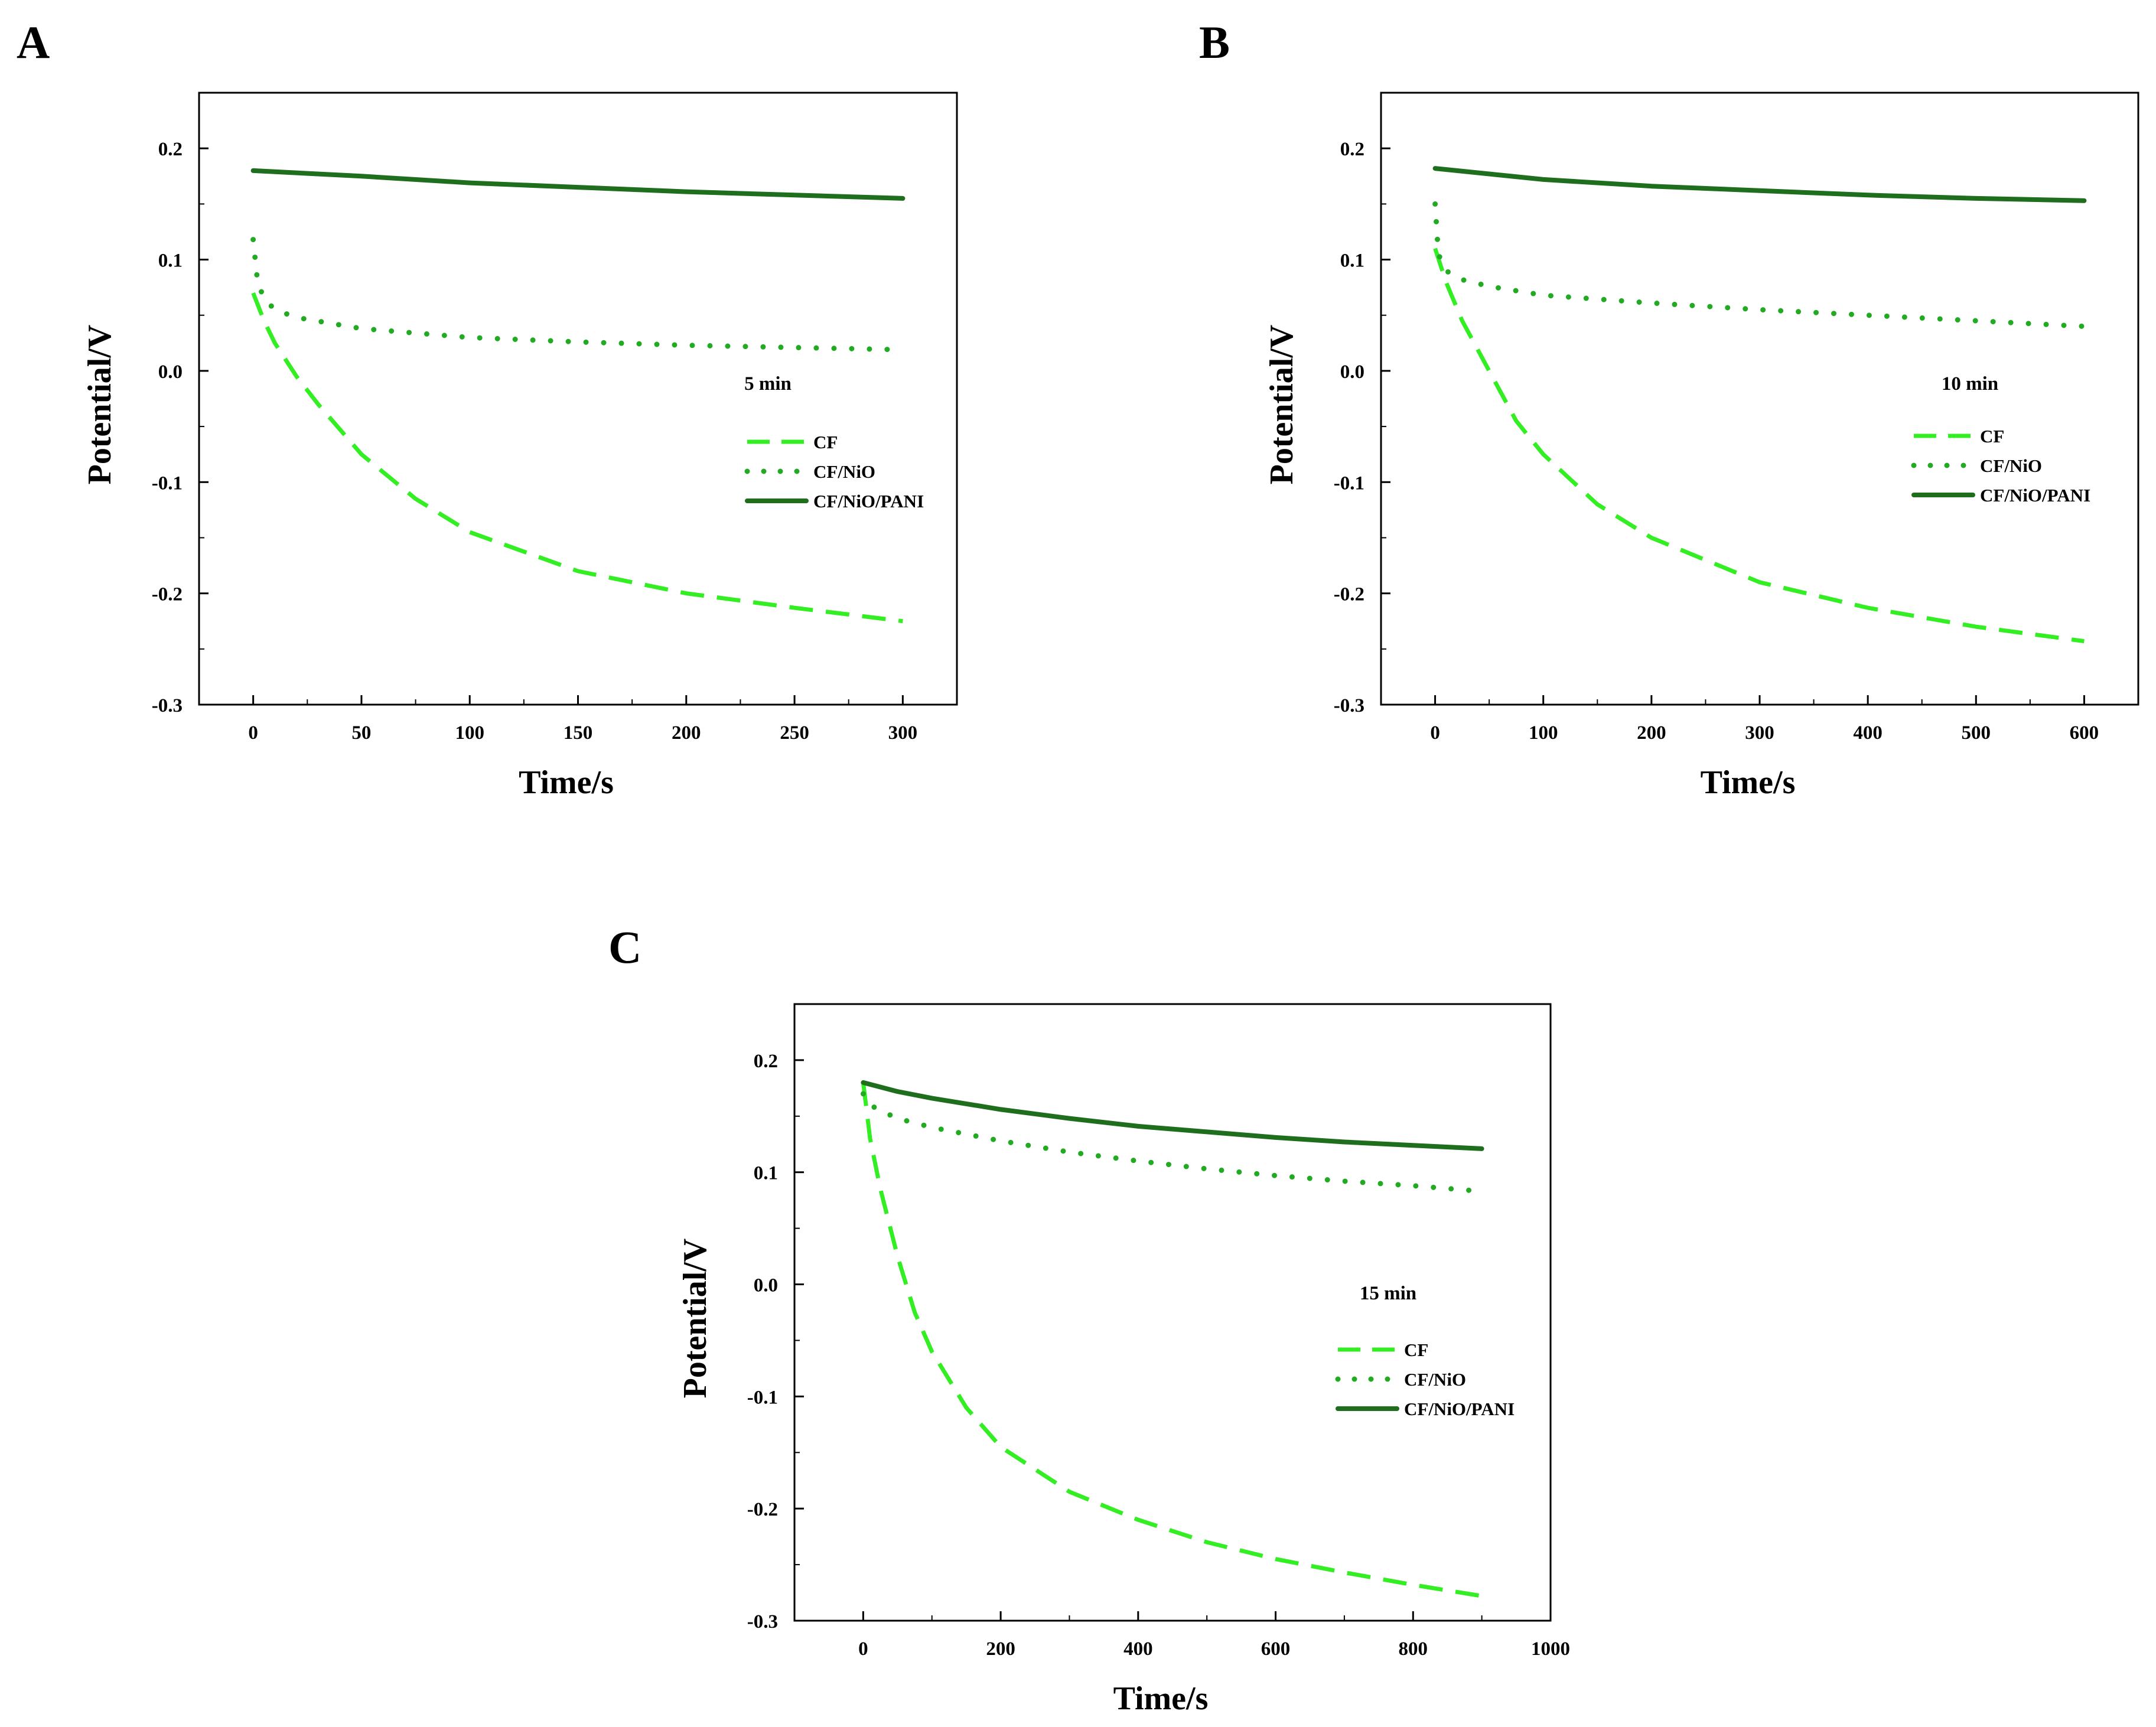  I want to click on y-tick-label-c: -0.2, so click(762, 1510).